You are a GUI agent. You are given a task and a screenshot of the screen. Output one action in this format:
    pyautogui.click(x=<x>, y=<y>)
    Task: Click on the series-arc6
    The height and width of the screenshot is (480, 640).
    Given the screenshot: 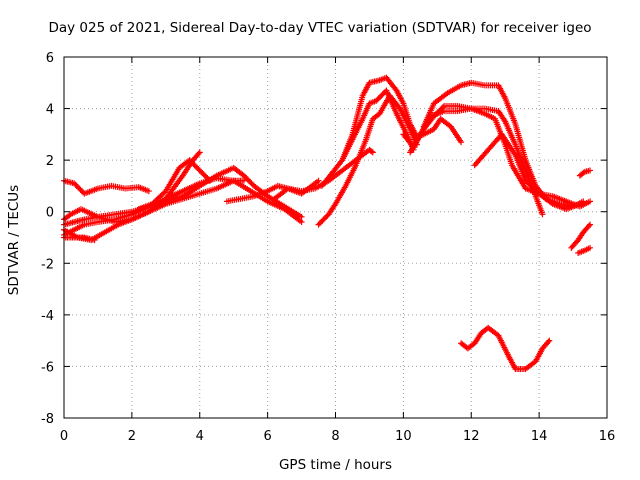 What is the action you would take?
    pyautogui.click(x=79, y=239)
    